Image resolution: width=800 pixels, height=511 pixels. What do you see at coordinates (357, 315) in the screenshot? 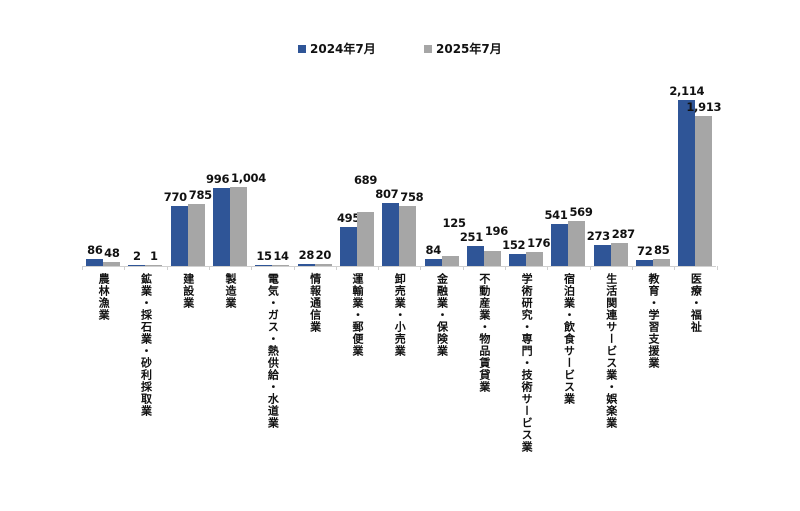
I see `category-label: 運輸業・郵便業` at bounding box center [357, 315].